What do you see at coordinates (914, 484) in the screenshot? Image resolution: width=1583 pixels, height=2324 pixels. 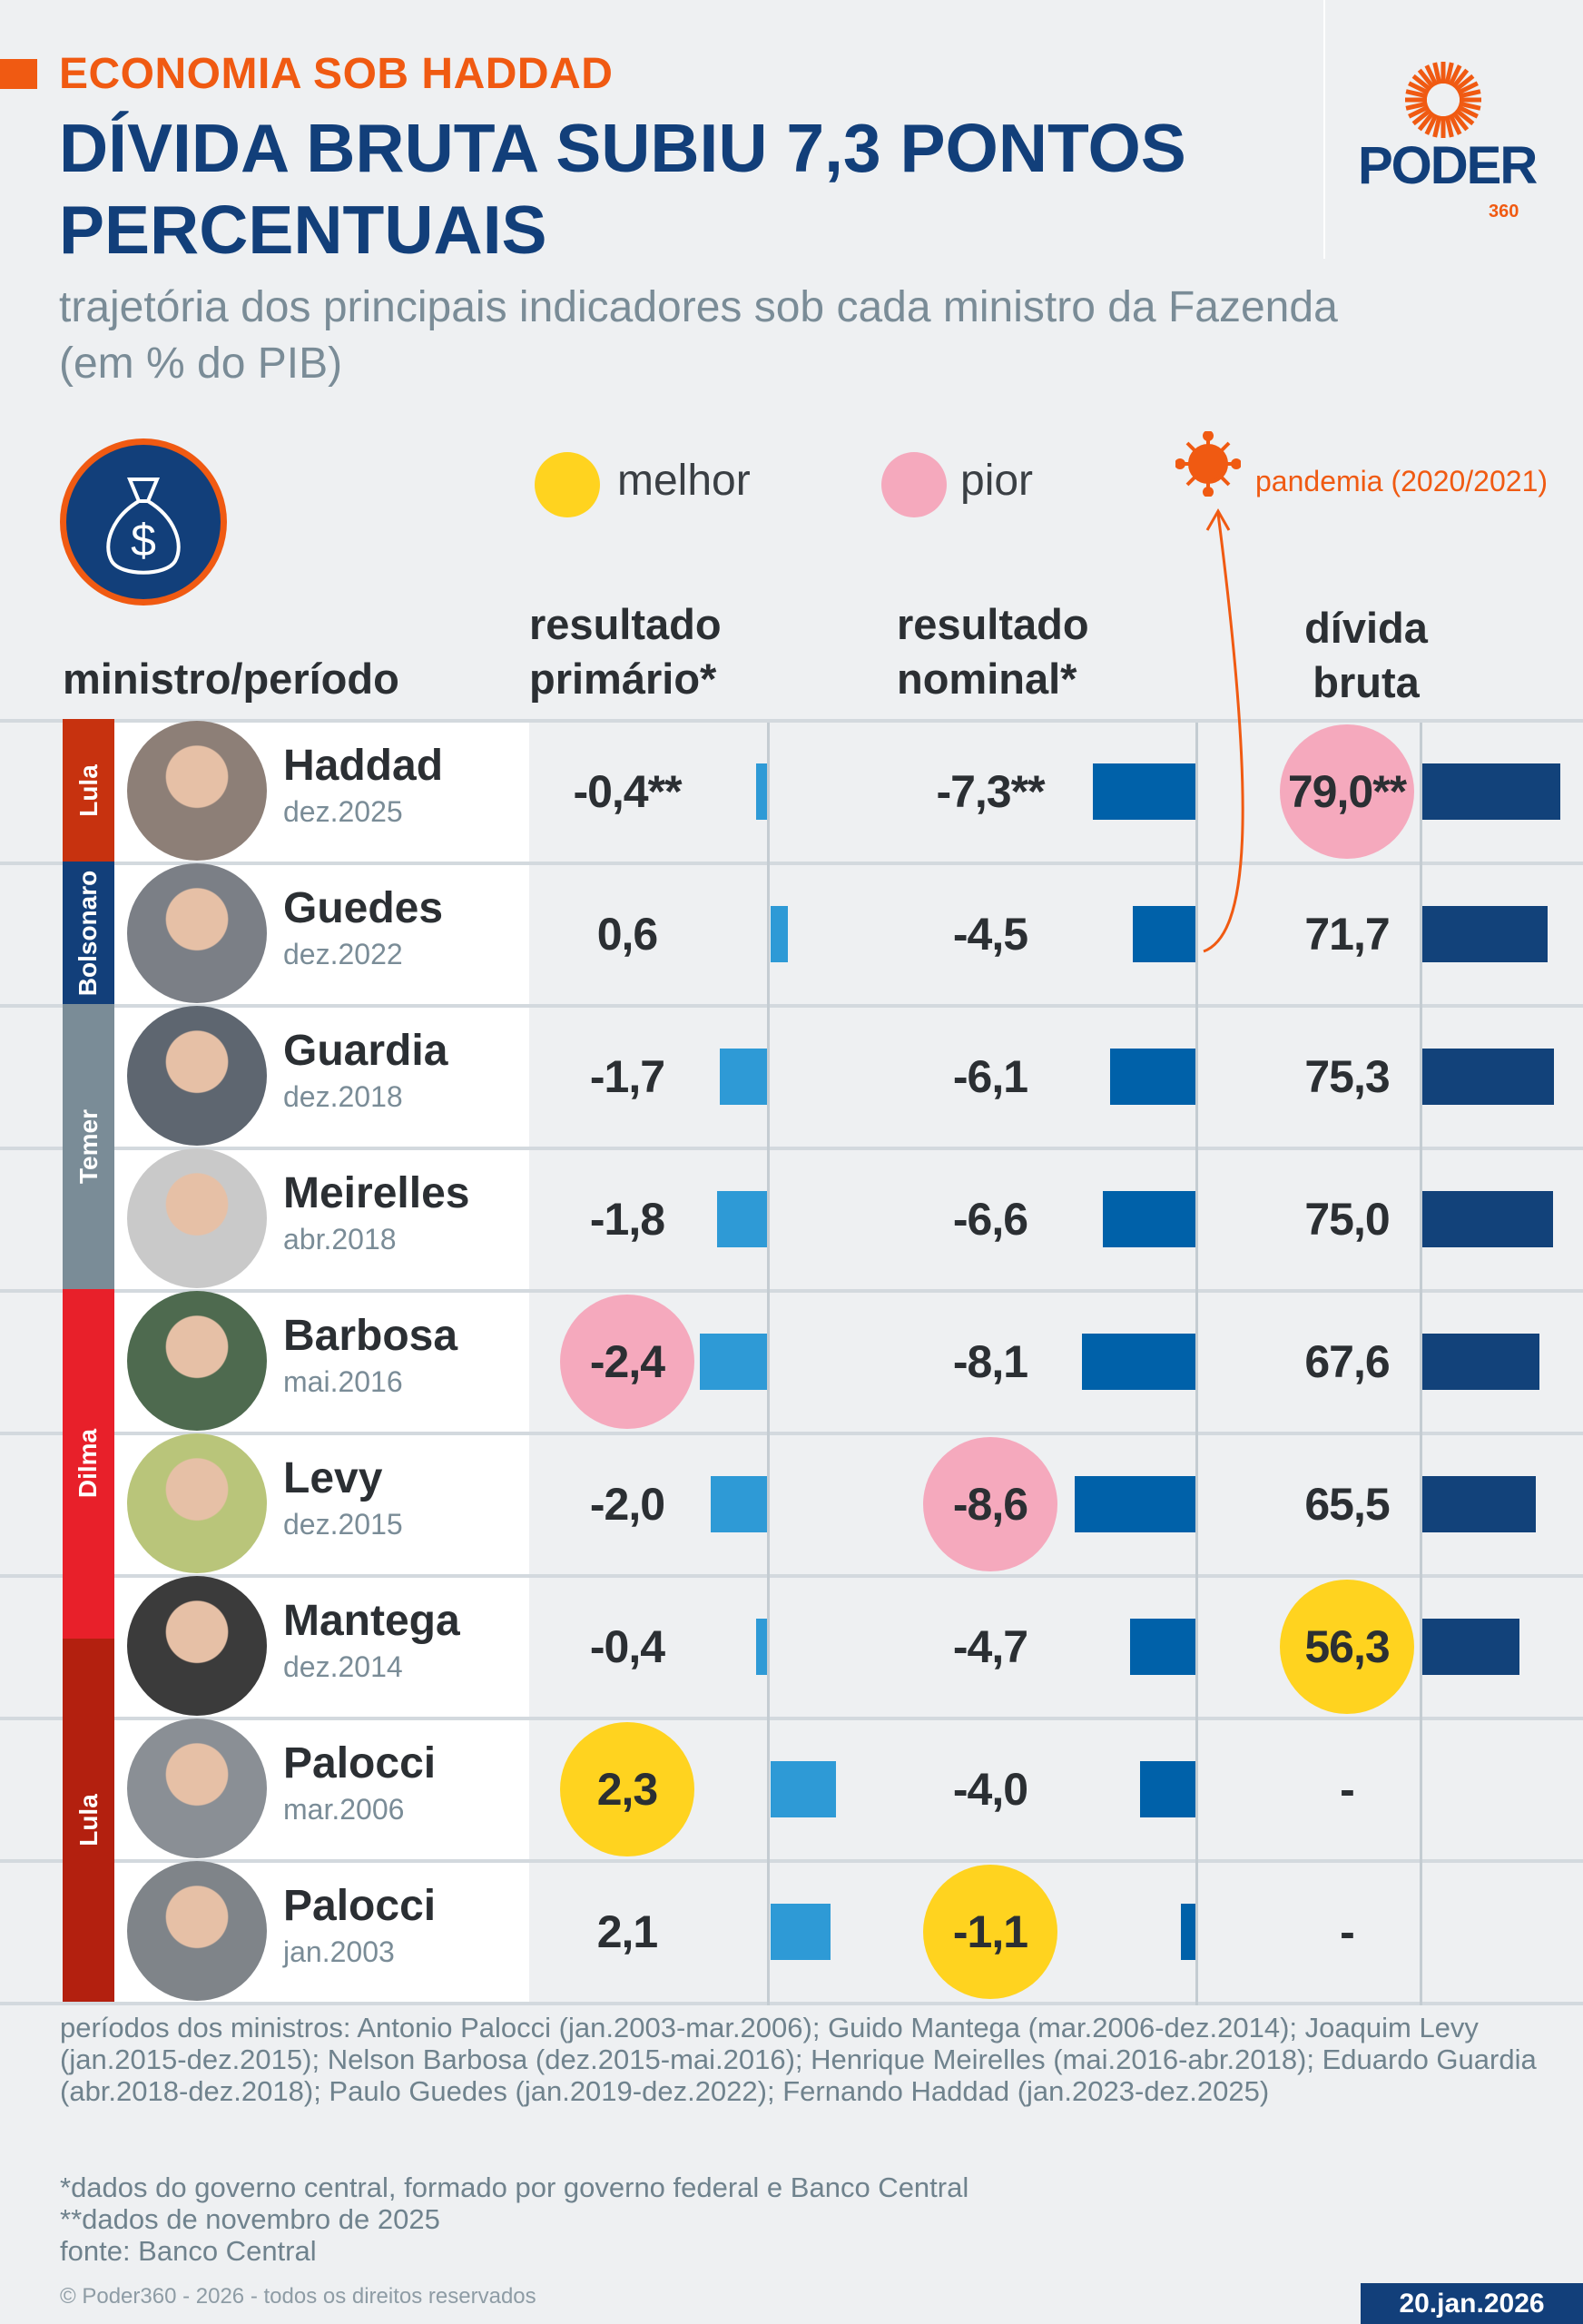 I see `legend-worse-dot` at bounding box center [914, 484].